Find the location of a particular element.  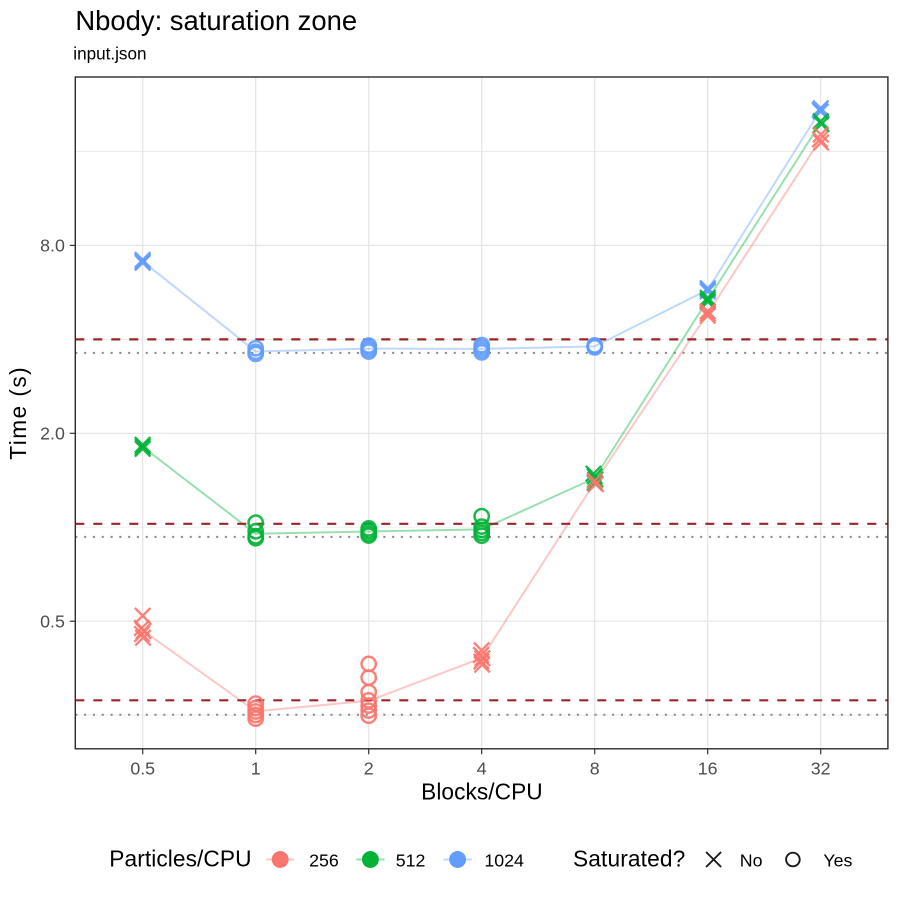

svg-text: 1 is located at coordinates (256, 768).